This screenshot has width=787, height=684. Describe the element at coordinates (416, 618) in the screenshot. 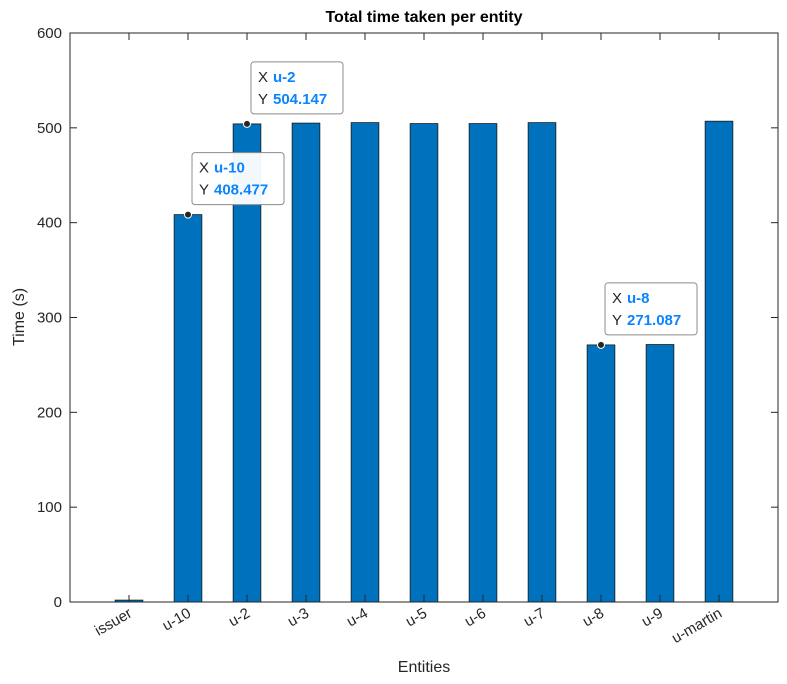

I see `x-tick-label: u-5` at that location.